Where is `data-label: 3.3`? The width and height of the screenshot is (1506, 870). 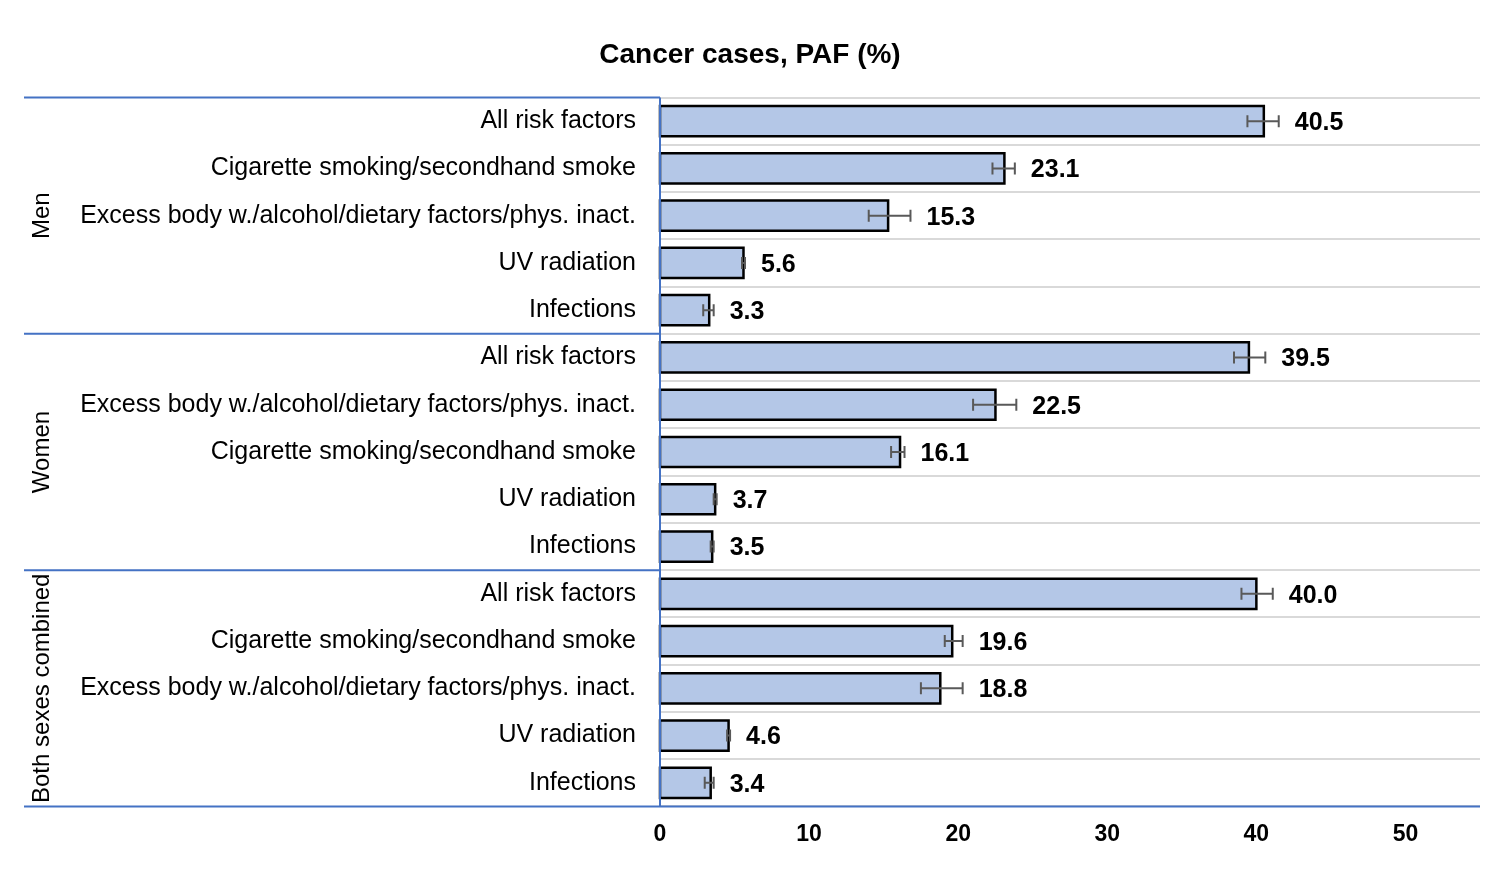
data-label: 3.3 is located at coordinates (747, 310).